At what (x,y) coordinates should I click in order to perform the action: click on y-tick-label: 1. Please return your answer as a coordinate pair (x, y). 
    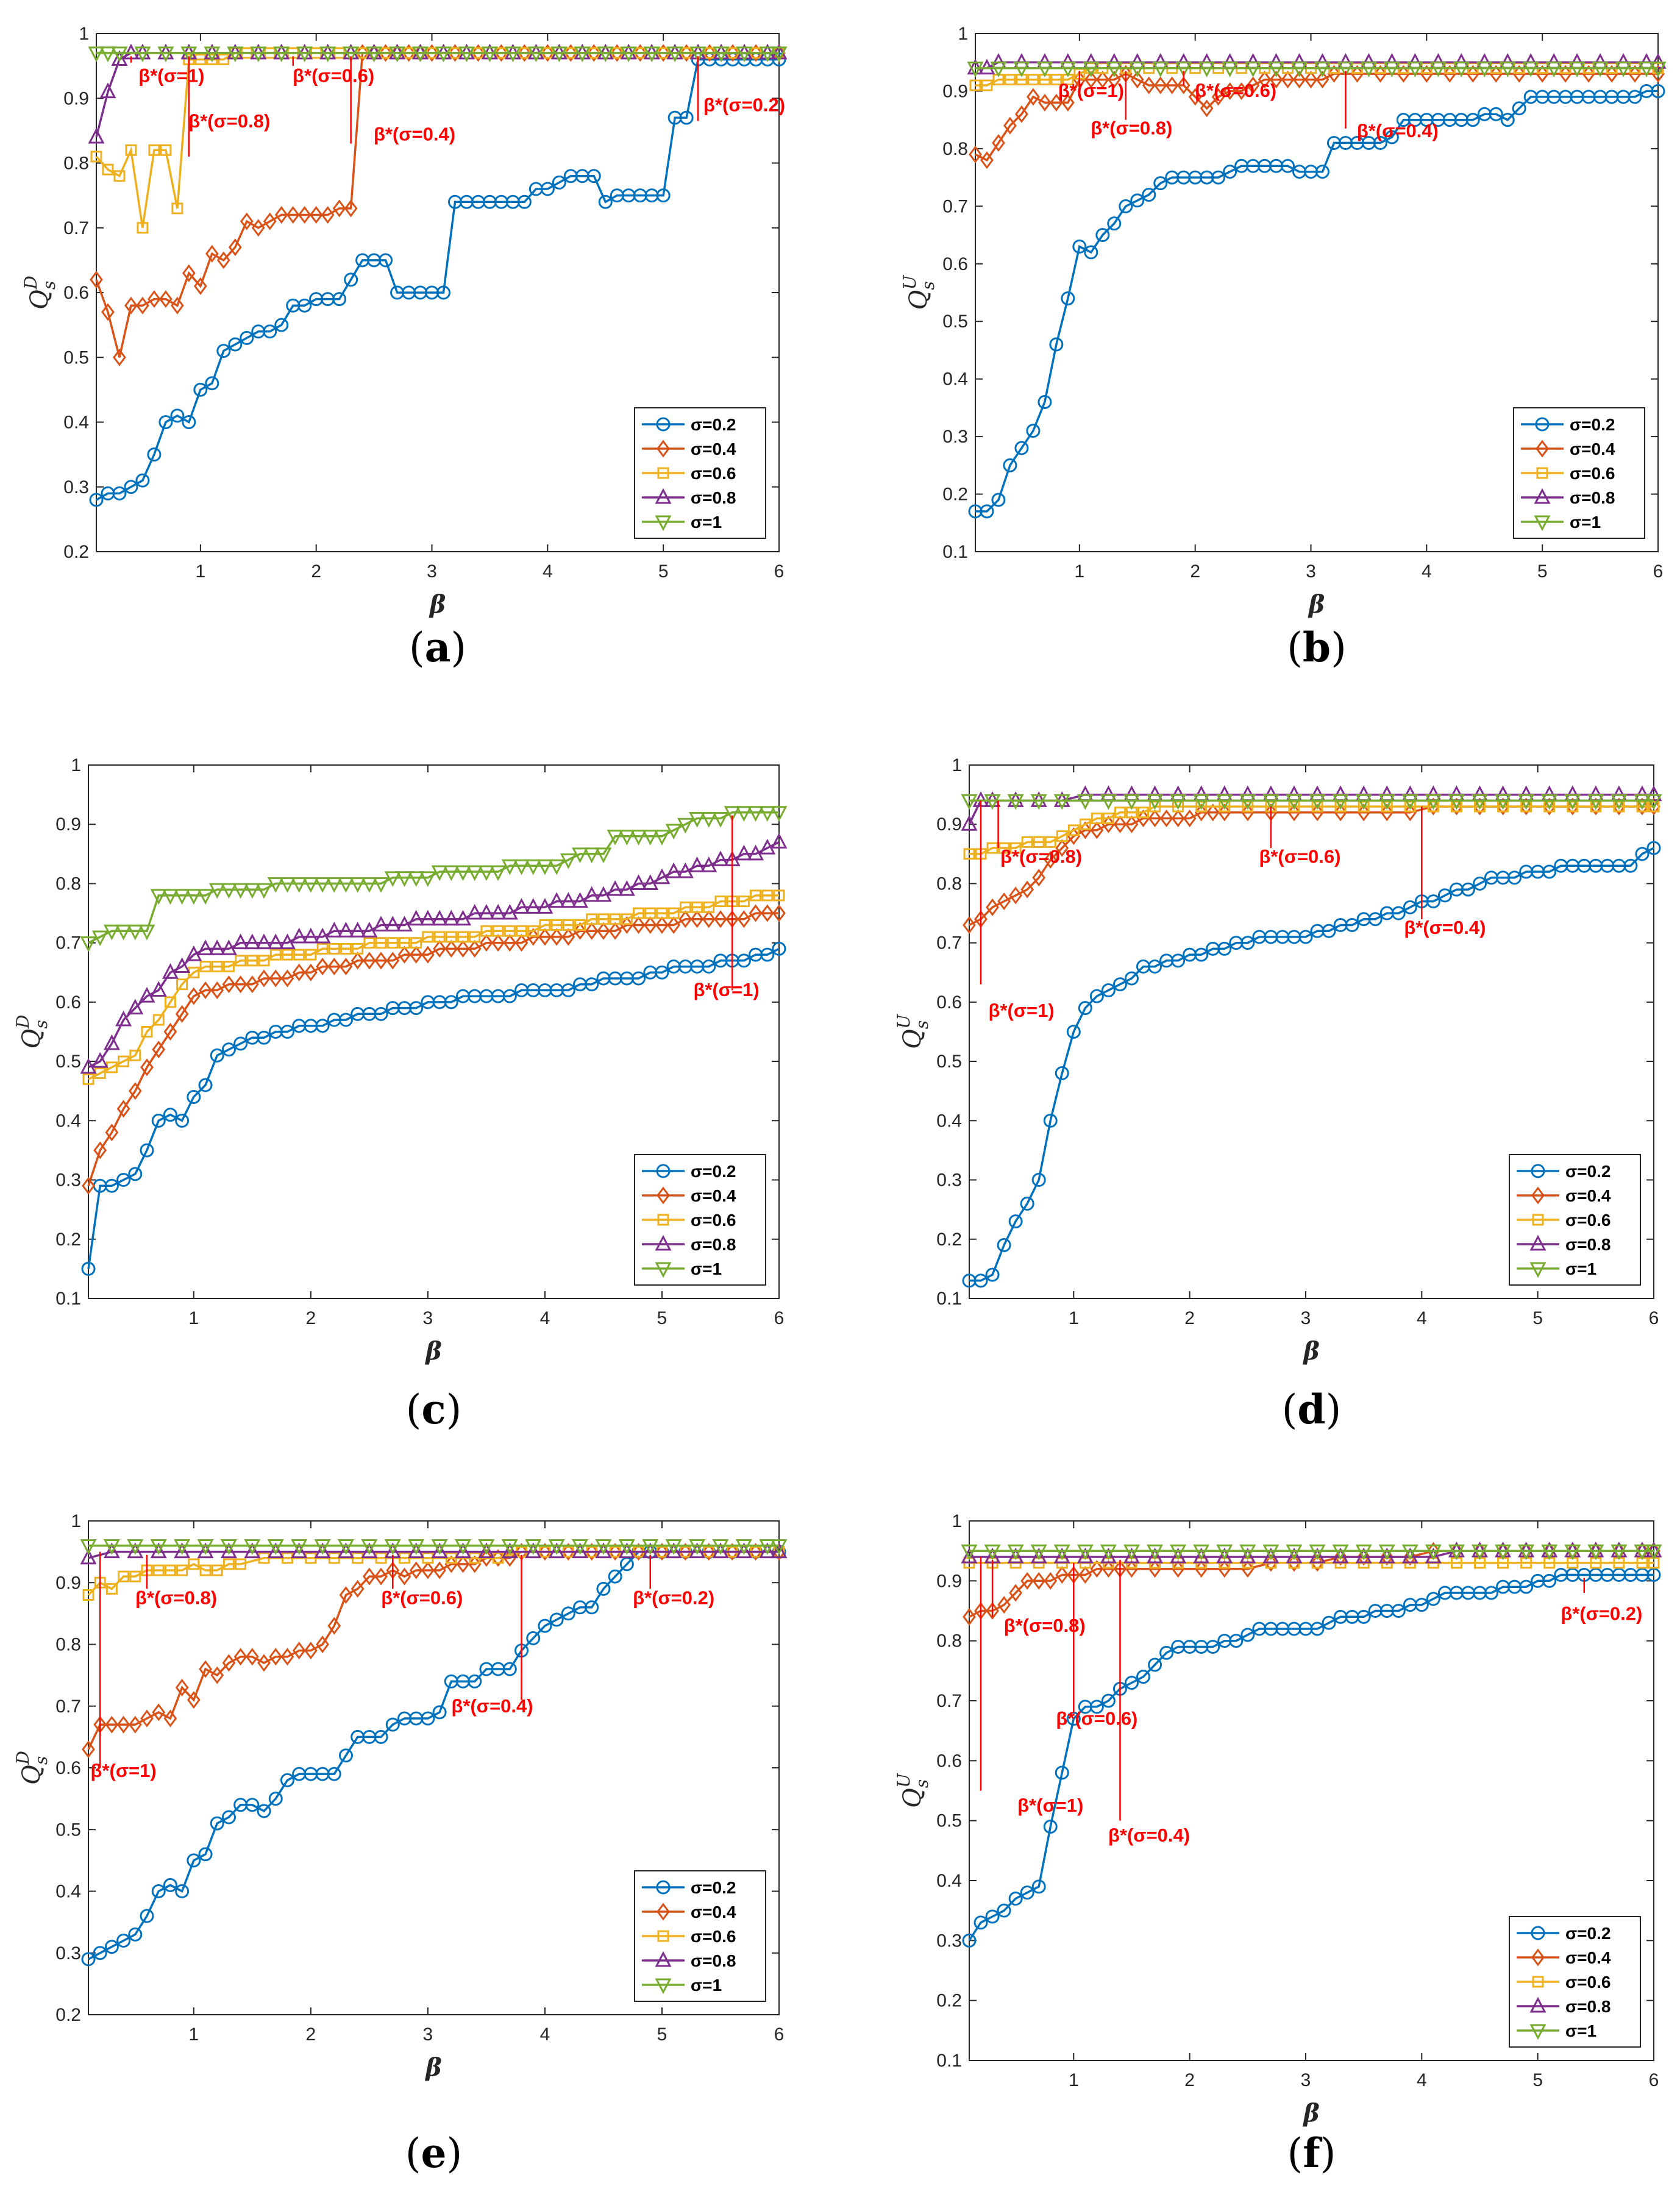
    Looking at the image, I should click on (76, 1521).